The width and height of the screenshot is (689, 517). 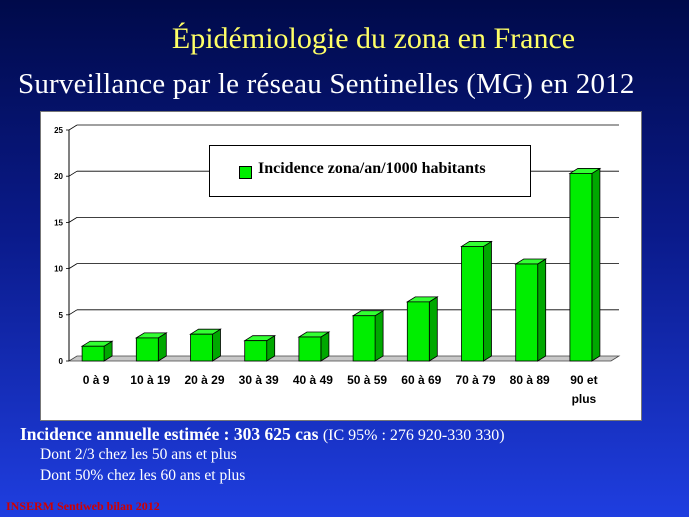 I want to click on note-over-50: Dont 2/3 chez les 50 ans et plus, so click(x=138, y=454).